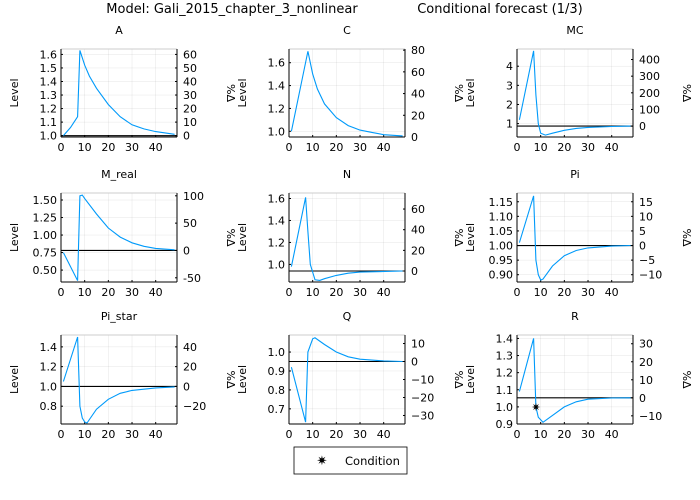 The width and height of the screenshot is (700, 500). What do you see at coordinates (49, 68) in the screenshot?
I see `y-tick-label: 1.5` at bounding box center [49, 68].